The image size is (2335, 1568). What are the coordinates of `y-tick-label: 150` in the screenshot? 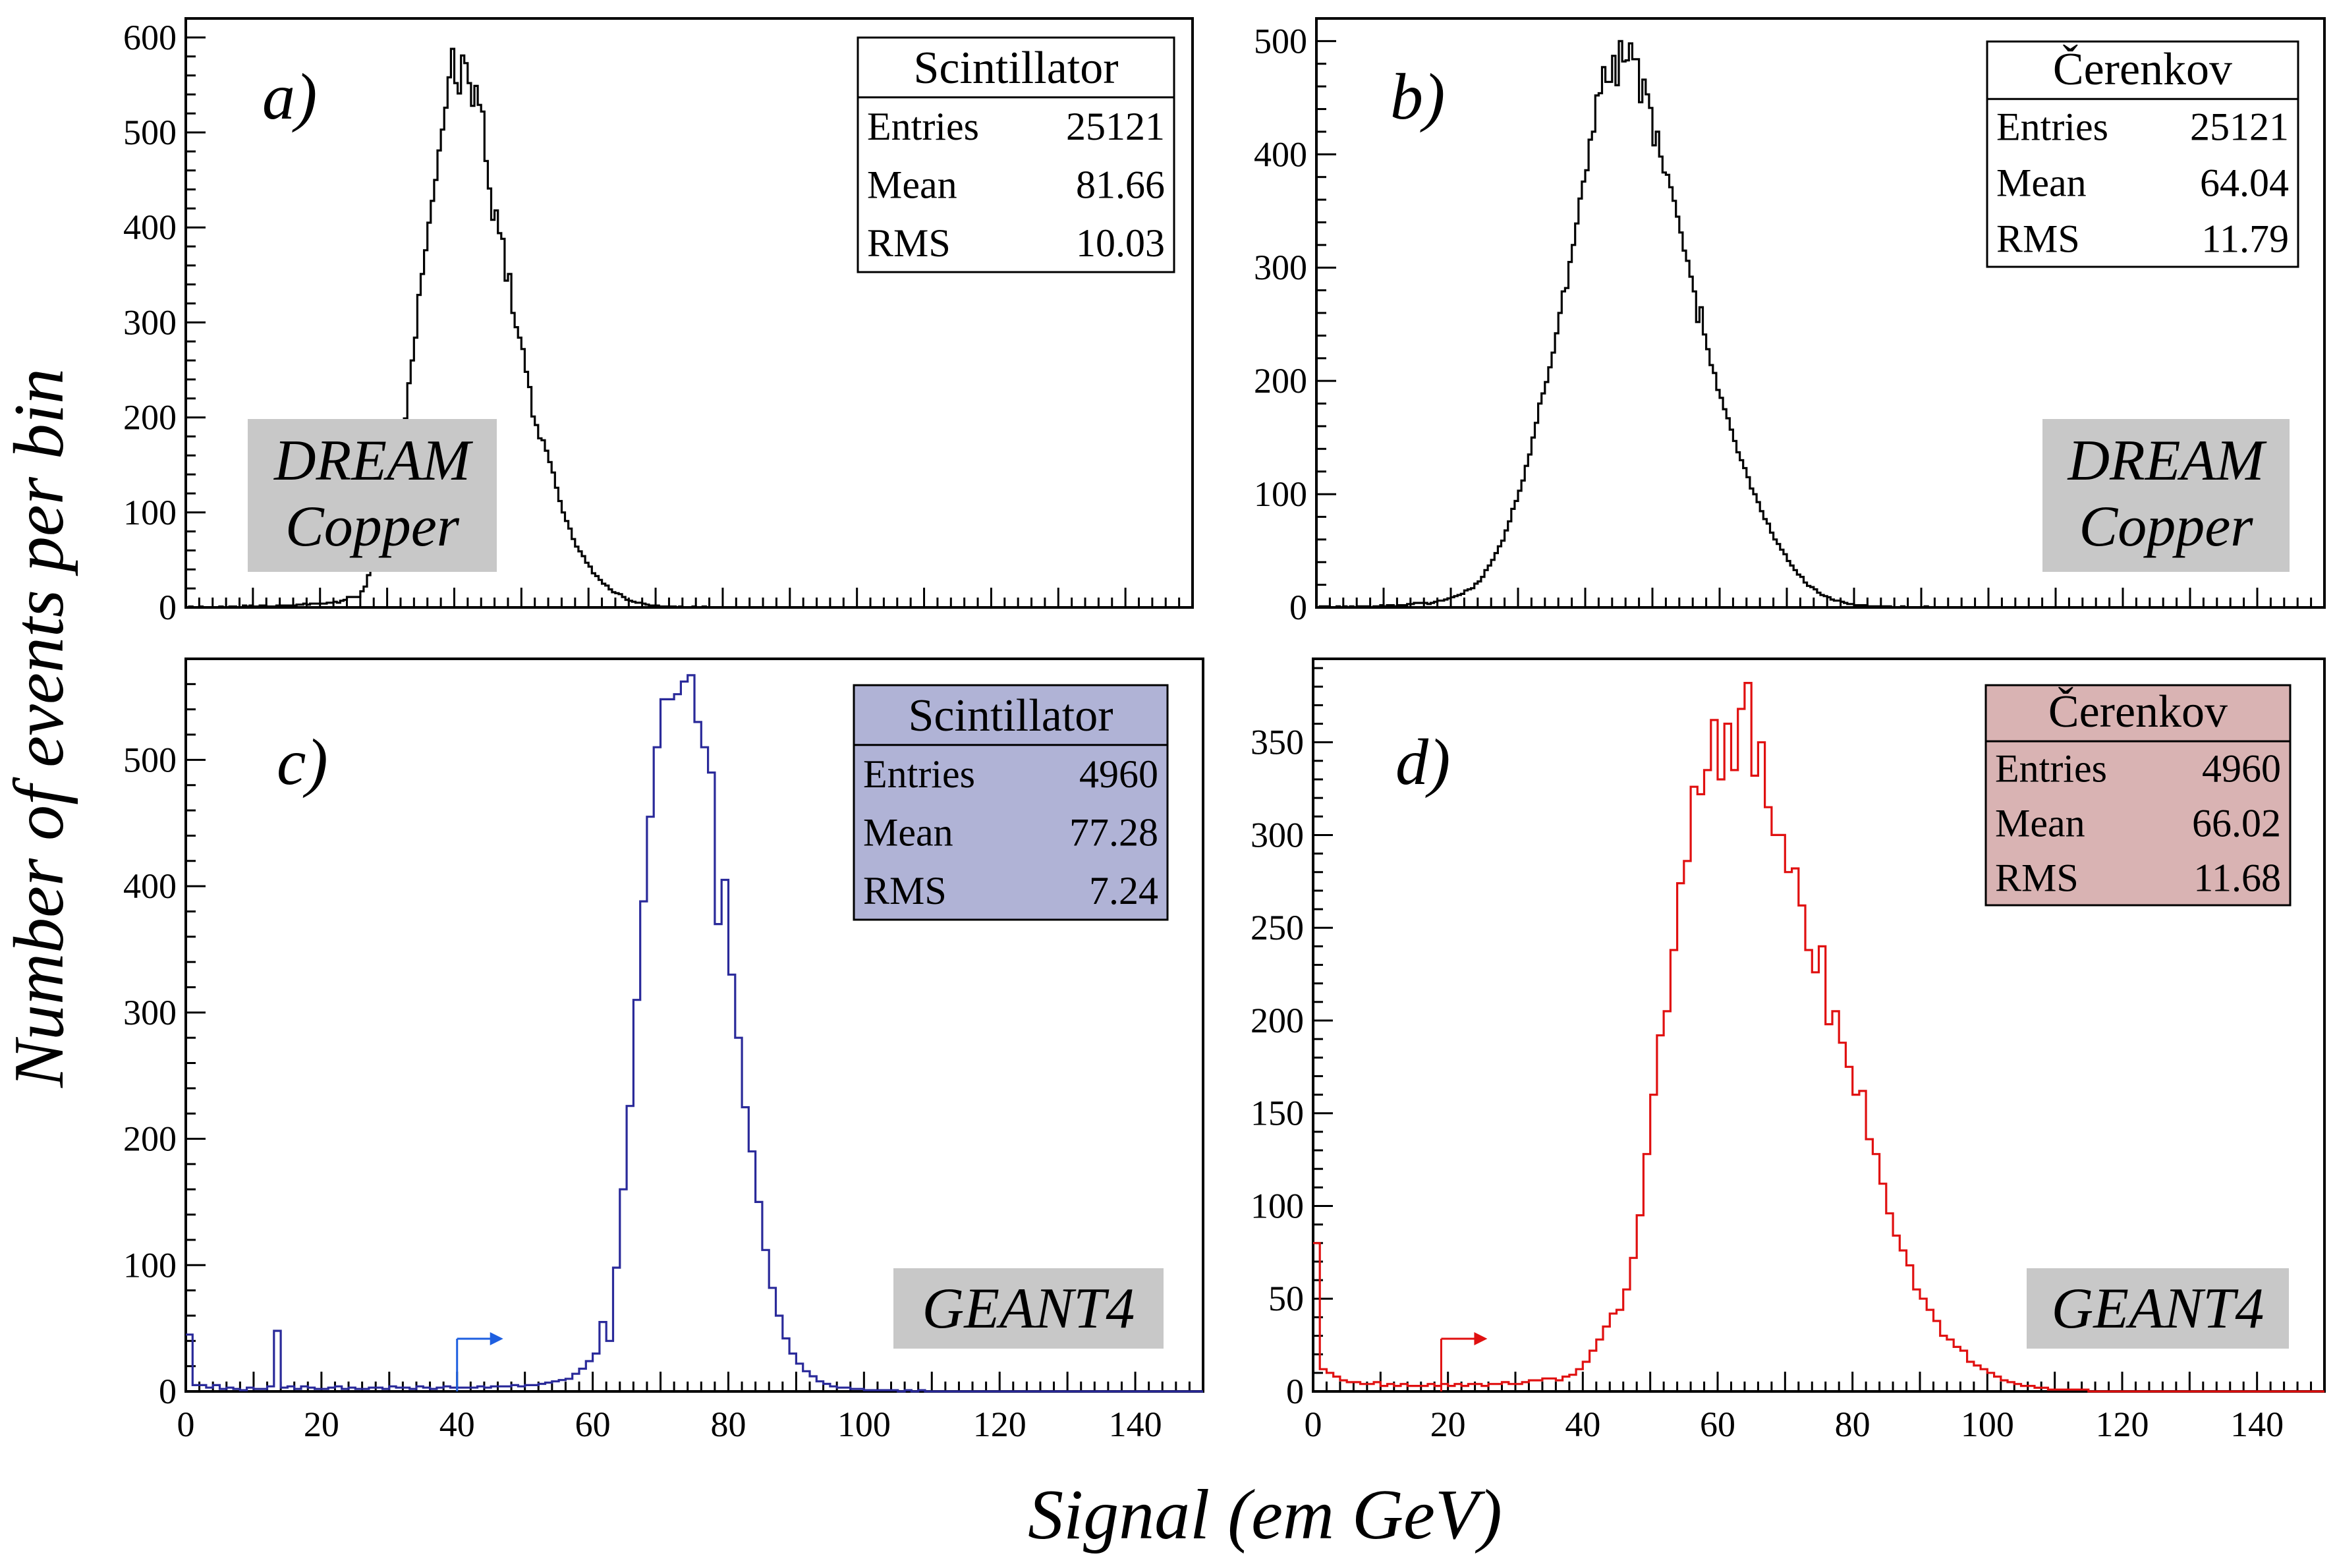 It's located at (1277, 1113).